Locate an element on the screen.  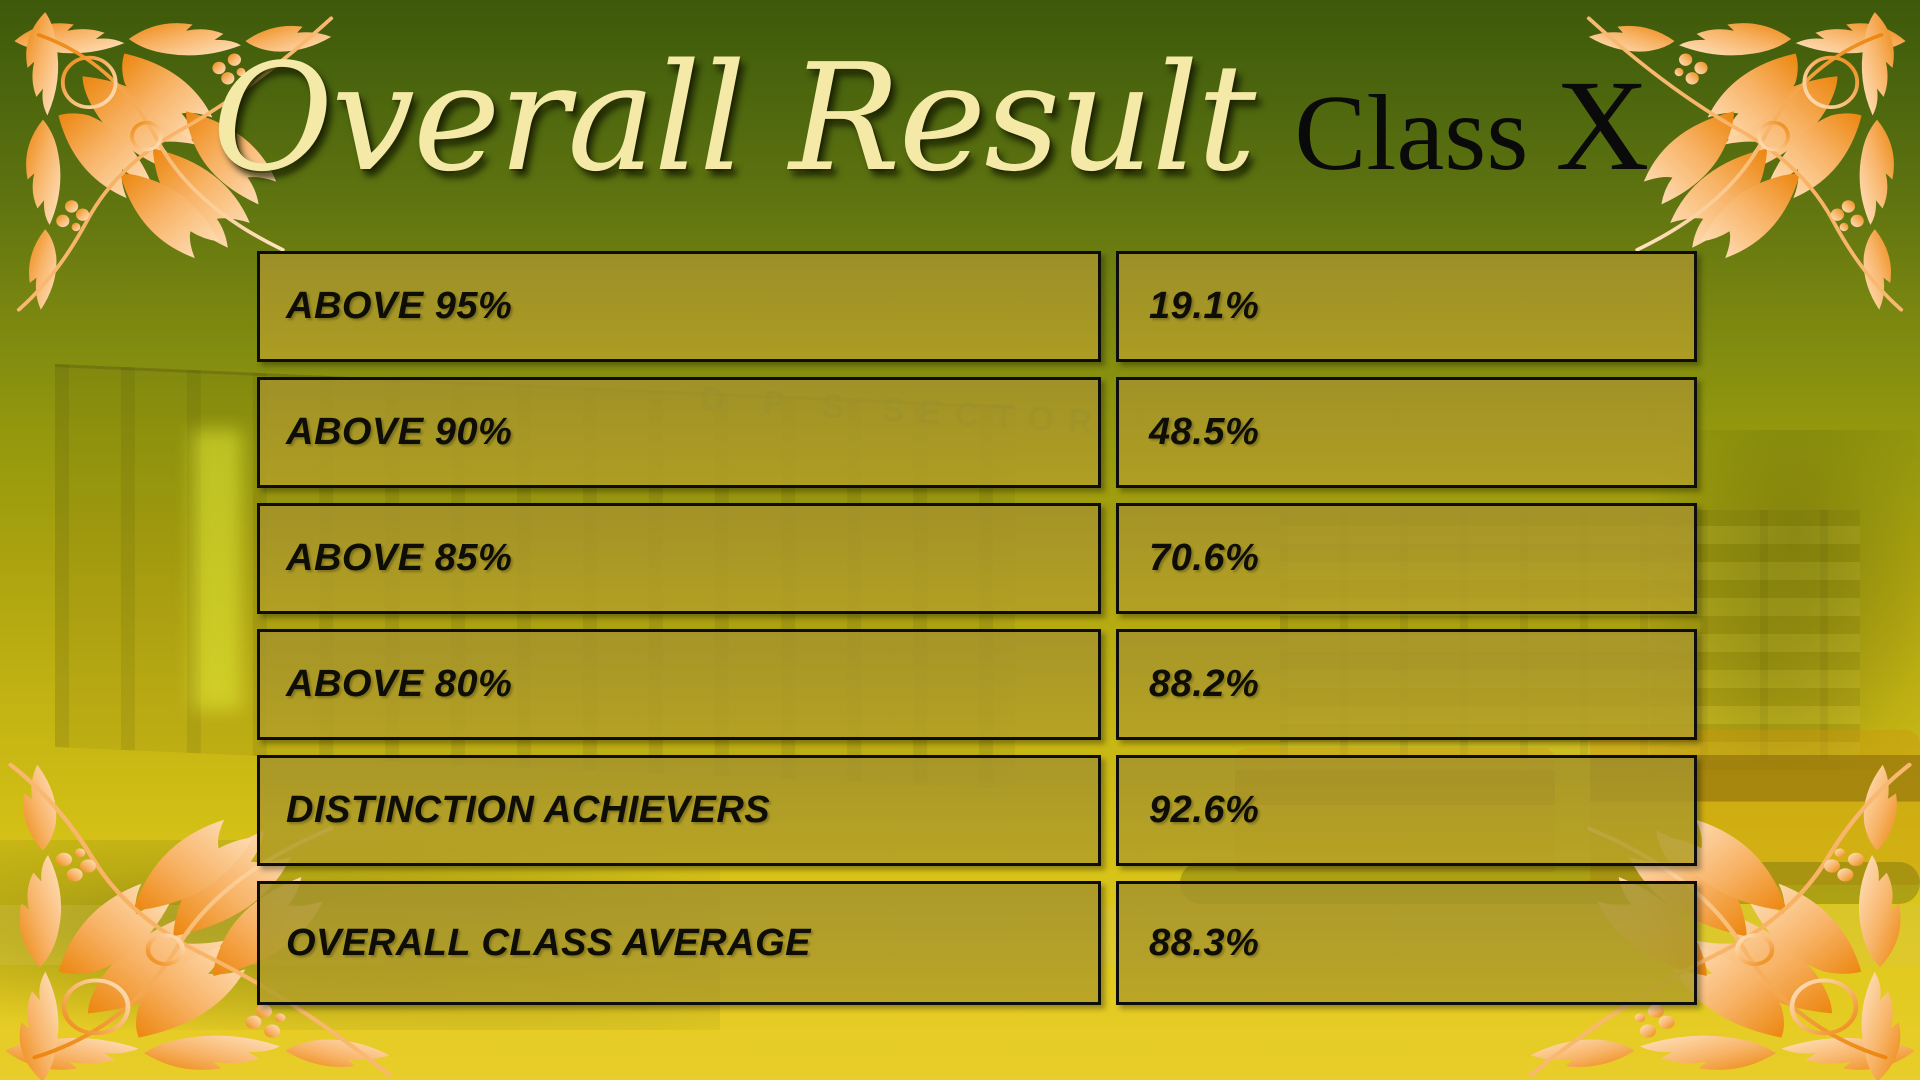
label-cell: DISTINCTION ACHIEVERS is located at coordinates (679, 810).